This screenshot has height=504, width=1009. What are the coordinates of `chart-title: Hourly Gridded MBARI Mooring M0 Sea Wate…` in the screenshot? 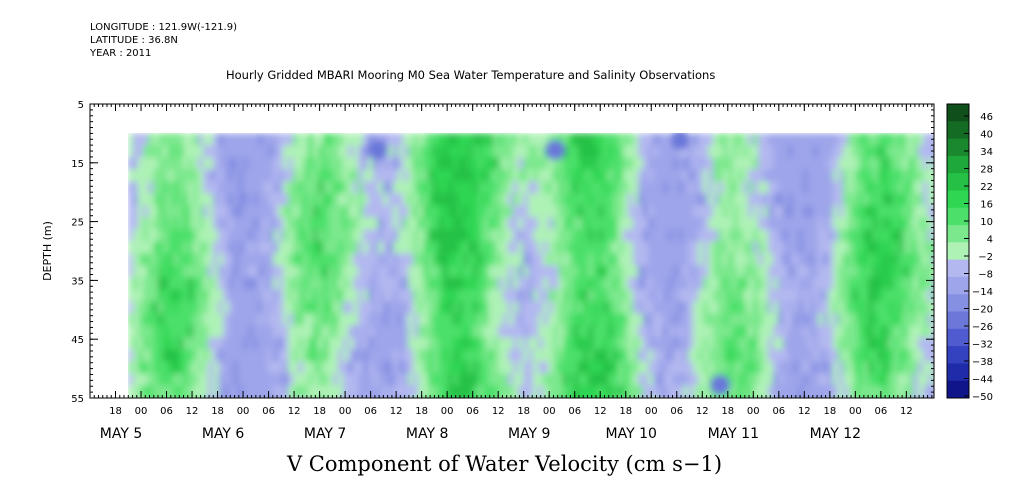 It's located at (471, 75).